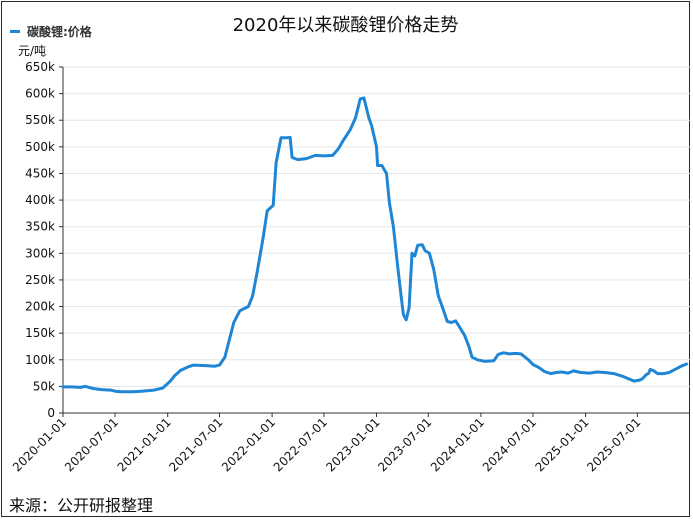  Describe the element at coordinates (509, 444) in the screenshot. I see `x-tick-label: 2024-07-01` at that location.